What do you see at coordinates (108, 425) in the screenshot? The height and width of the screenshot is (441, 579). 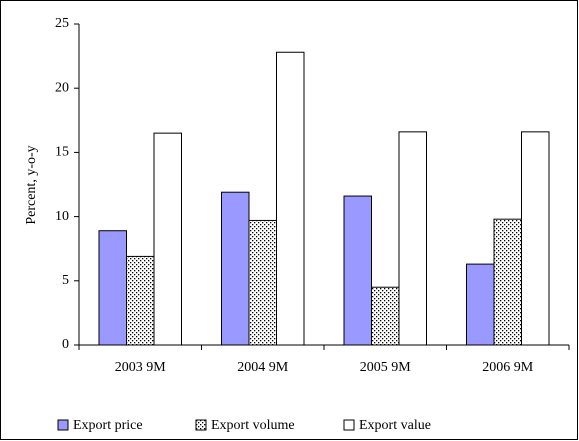 I see `legend-label: Export price` at bounding box center [108, 425].